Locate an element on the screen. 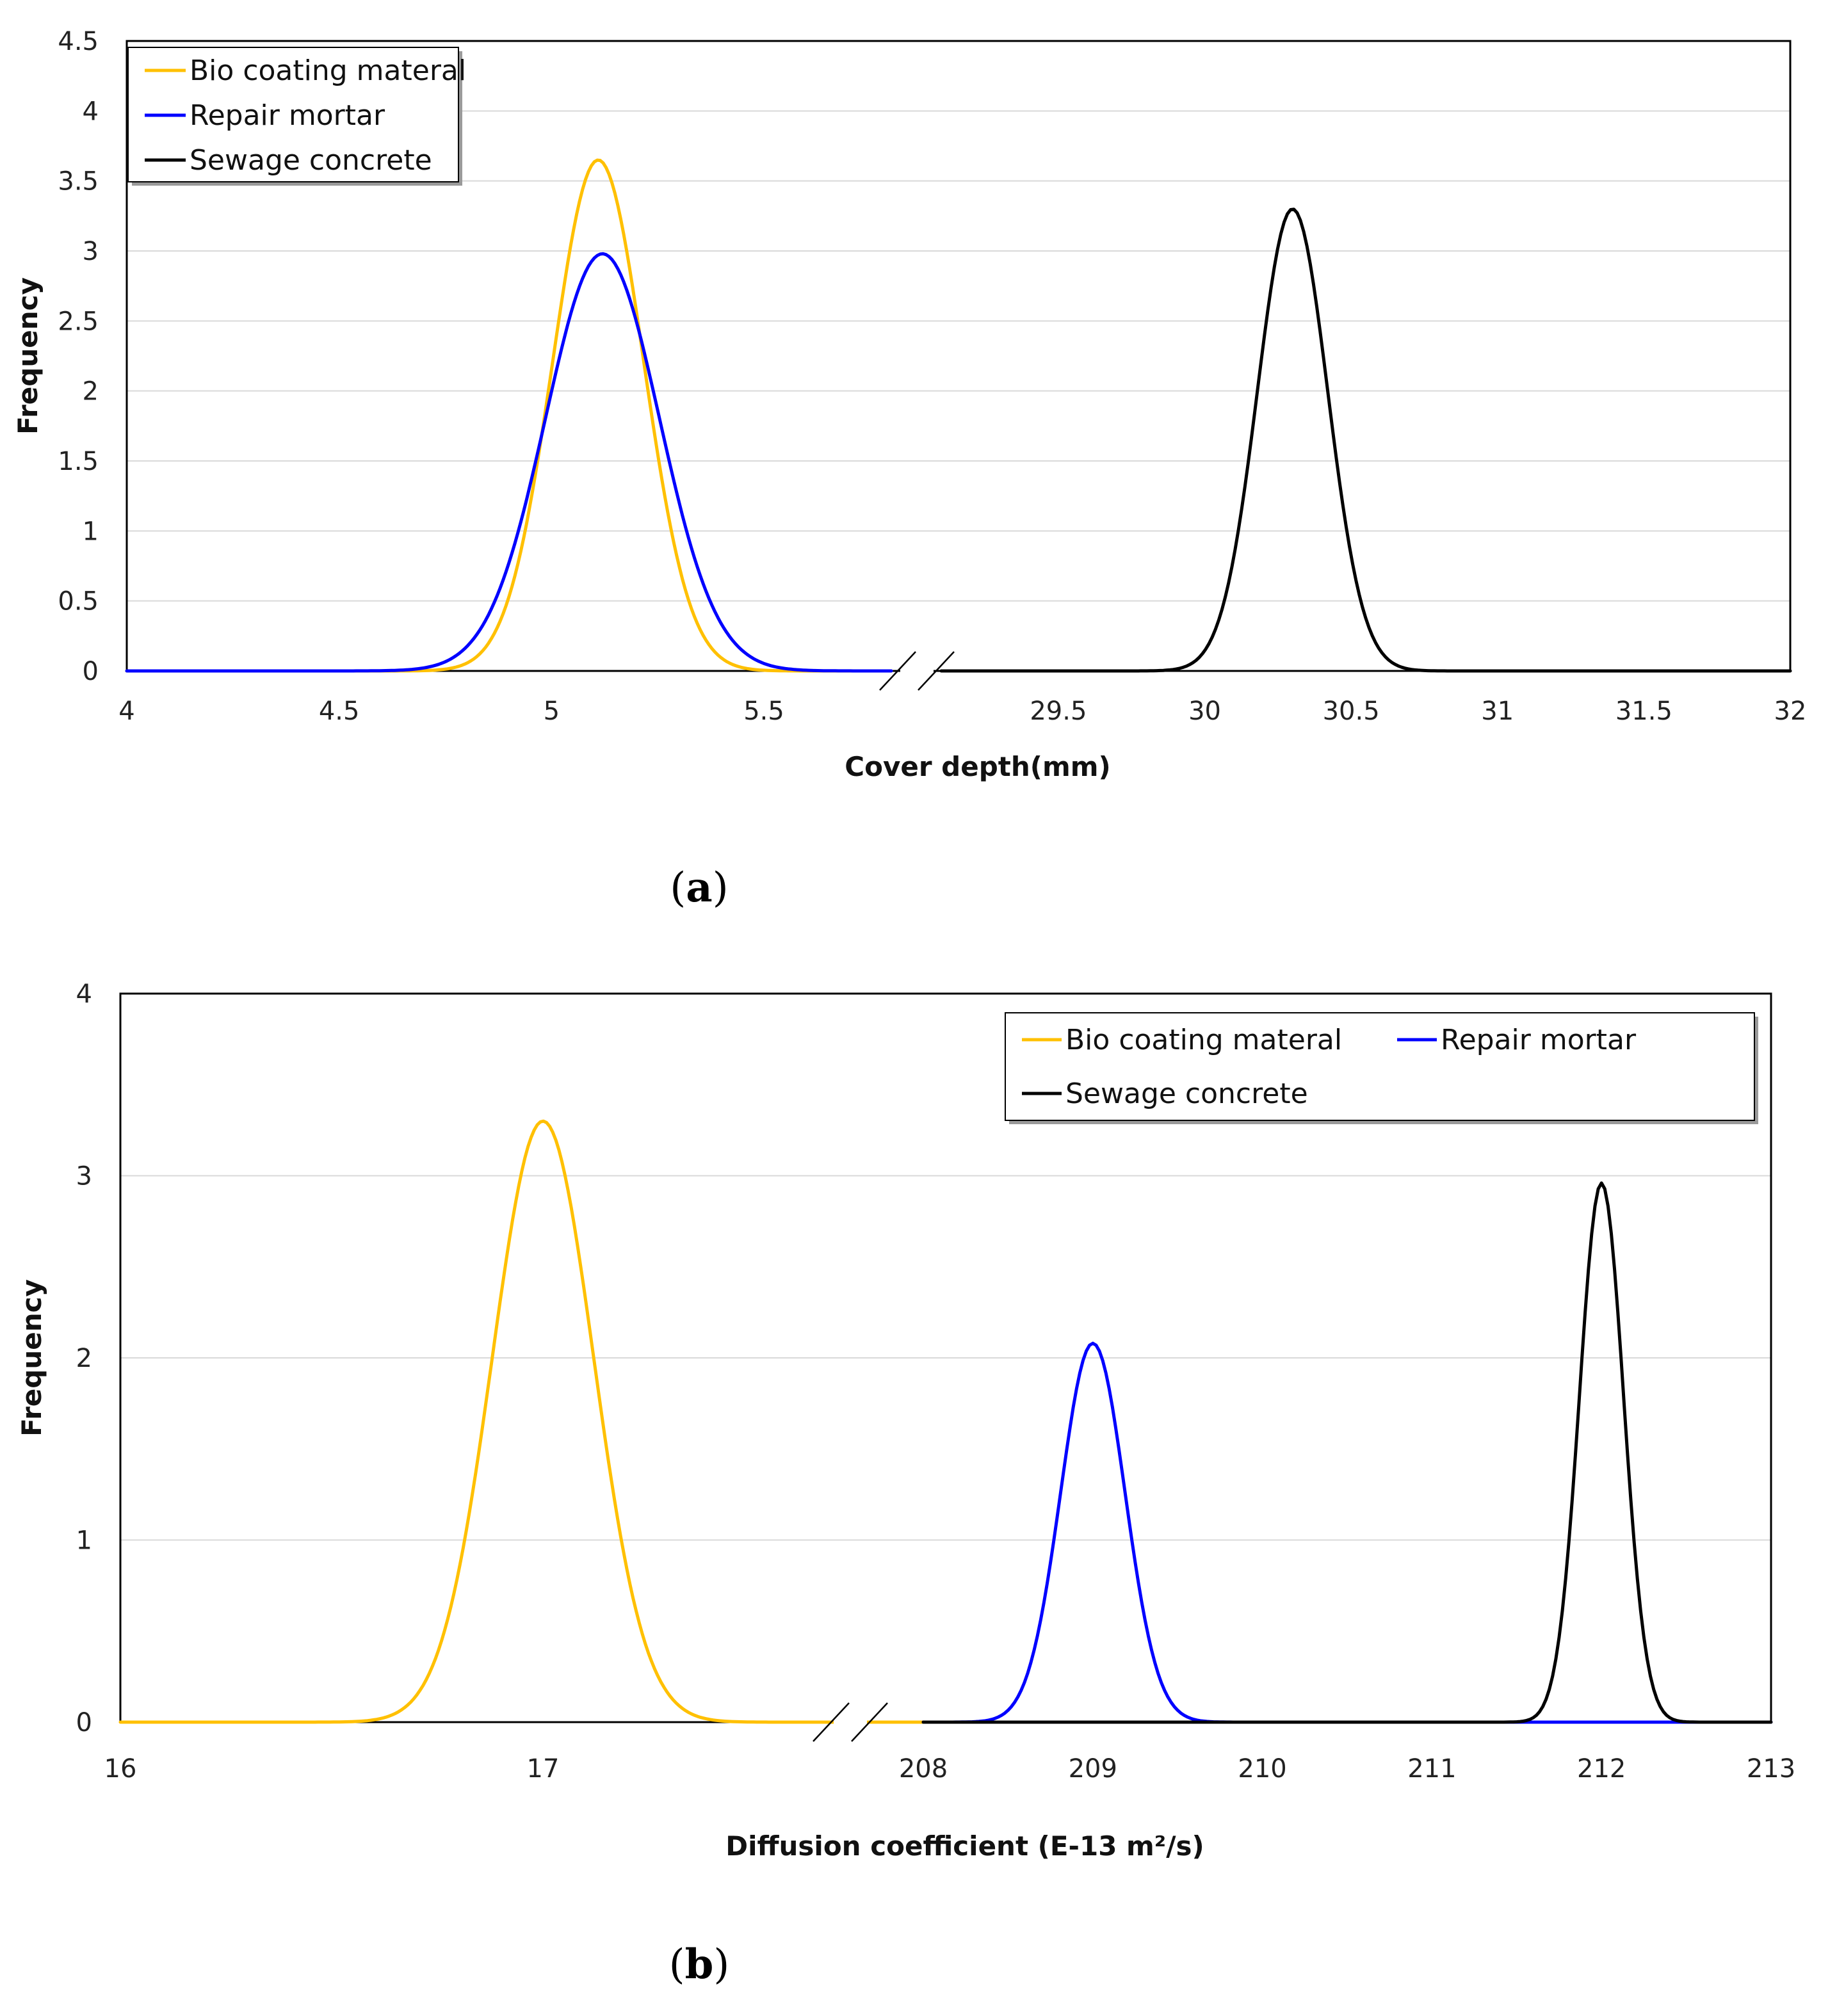  x-tick-label: 211 is located at coordinates (1431, 1769).